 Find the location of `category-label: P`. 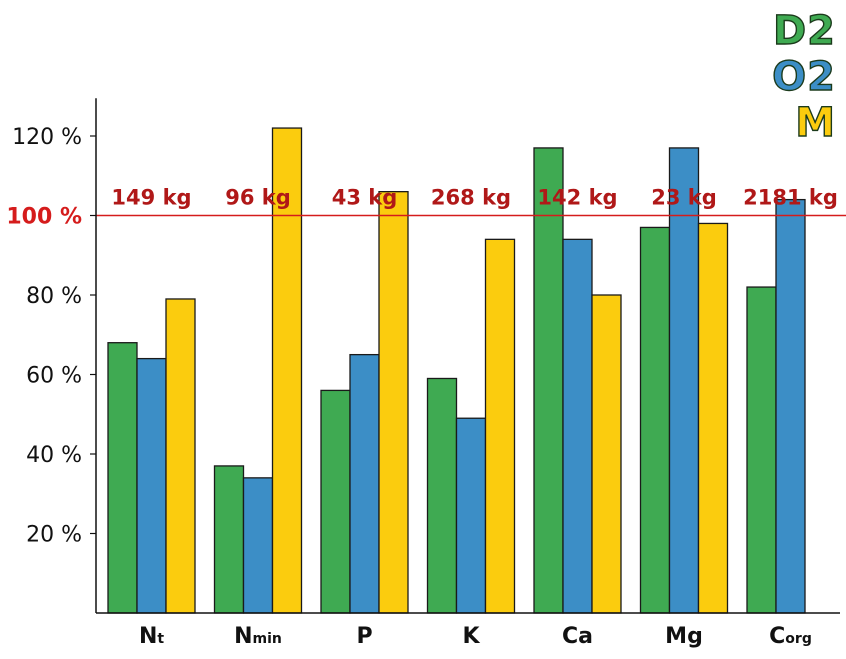

category-label: P is located at coordinates (364, 636).